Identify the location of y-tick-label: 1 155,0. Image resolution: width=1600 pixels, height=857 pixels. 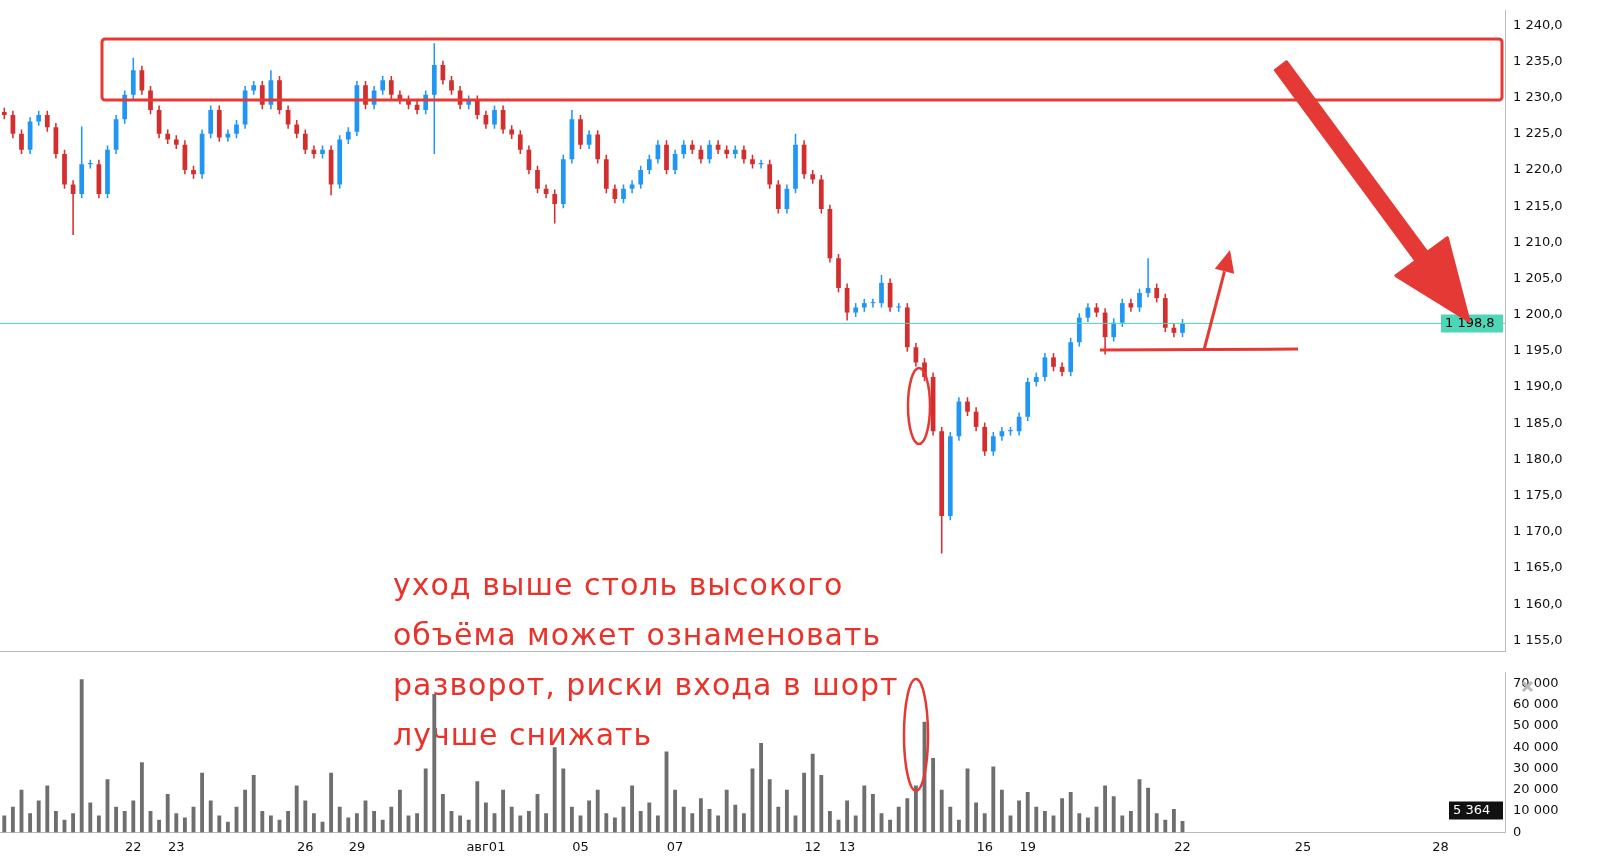
(1538, 639).